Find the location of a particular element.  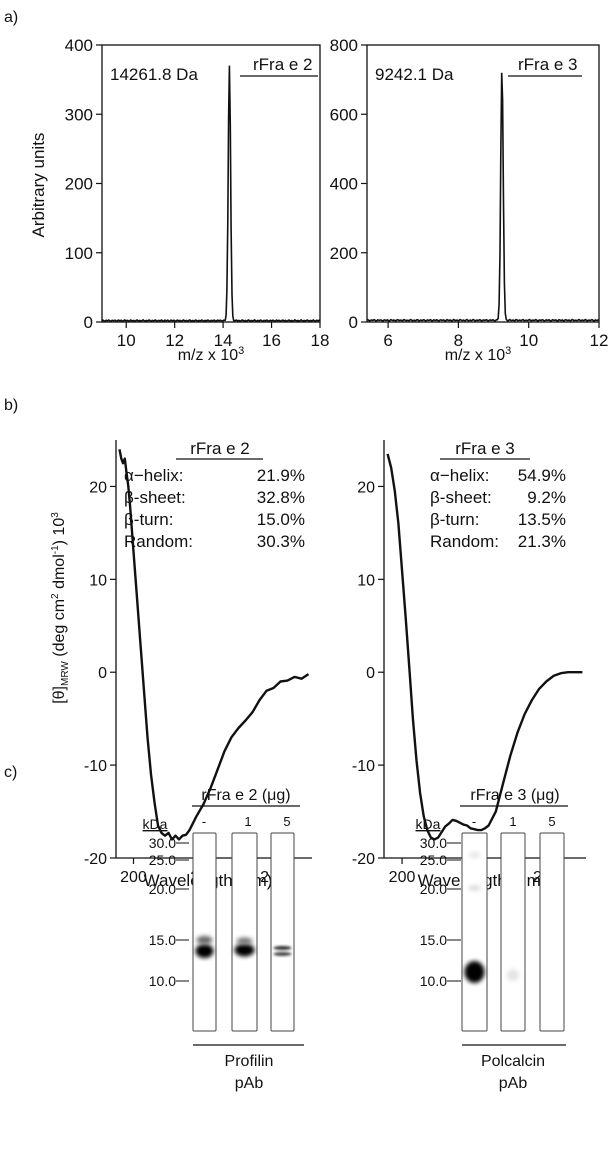

y-tick-label: 600 is located at coordinates (344, 114).